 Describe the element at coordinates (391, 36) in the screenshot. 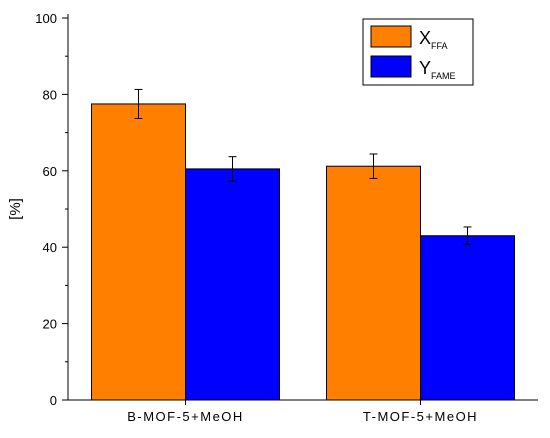

I see `legend-swatch-ffa` at that location.